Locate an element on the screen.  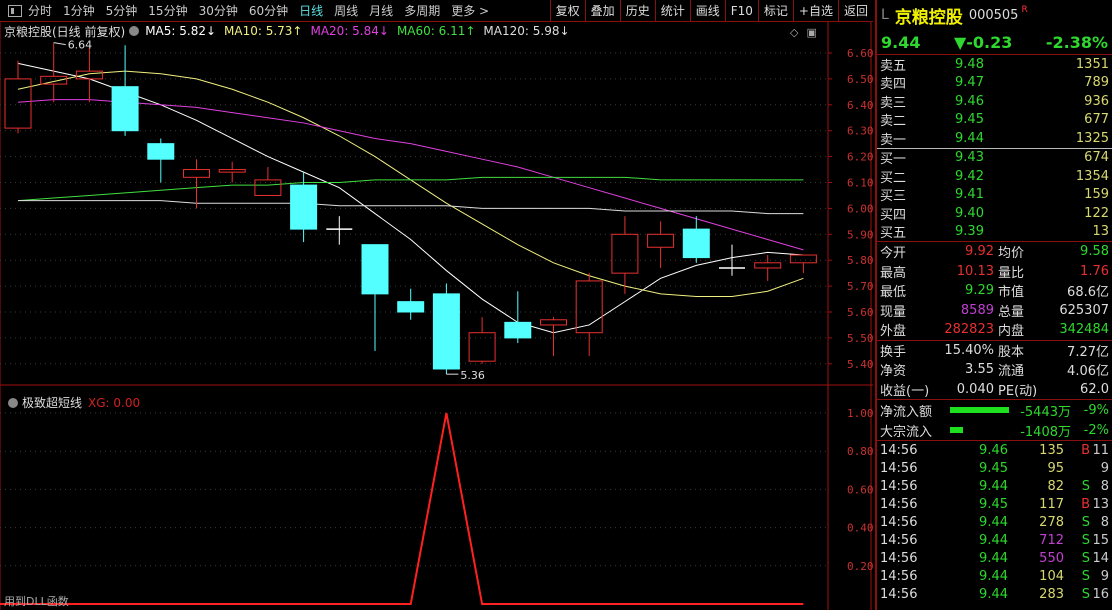
trade-row: 14:56 9.44 283 S 16 is located at coordinates (994, 594).